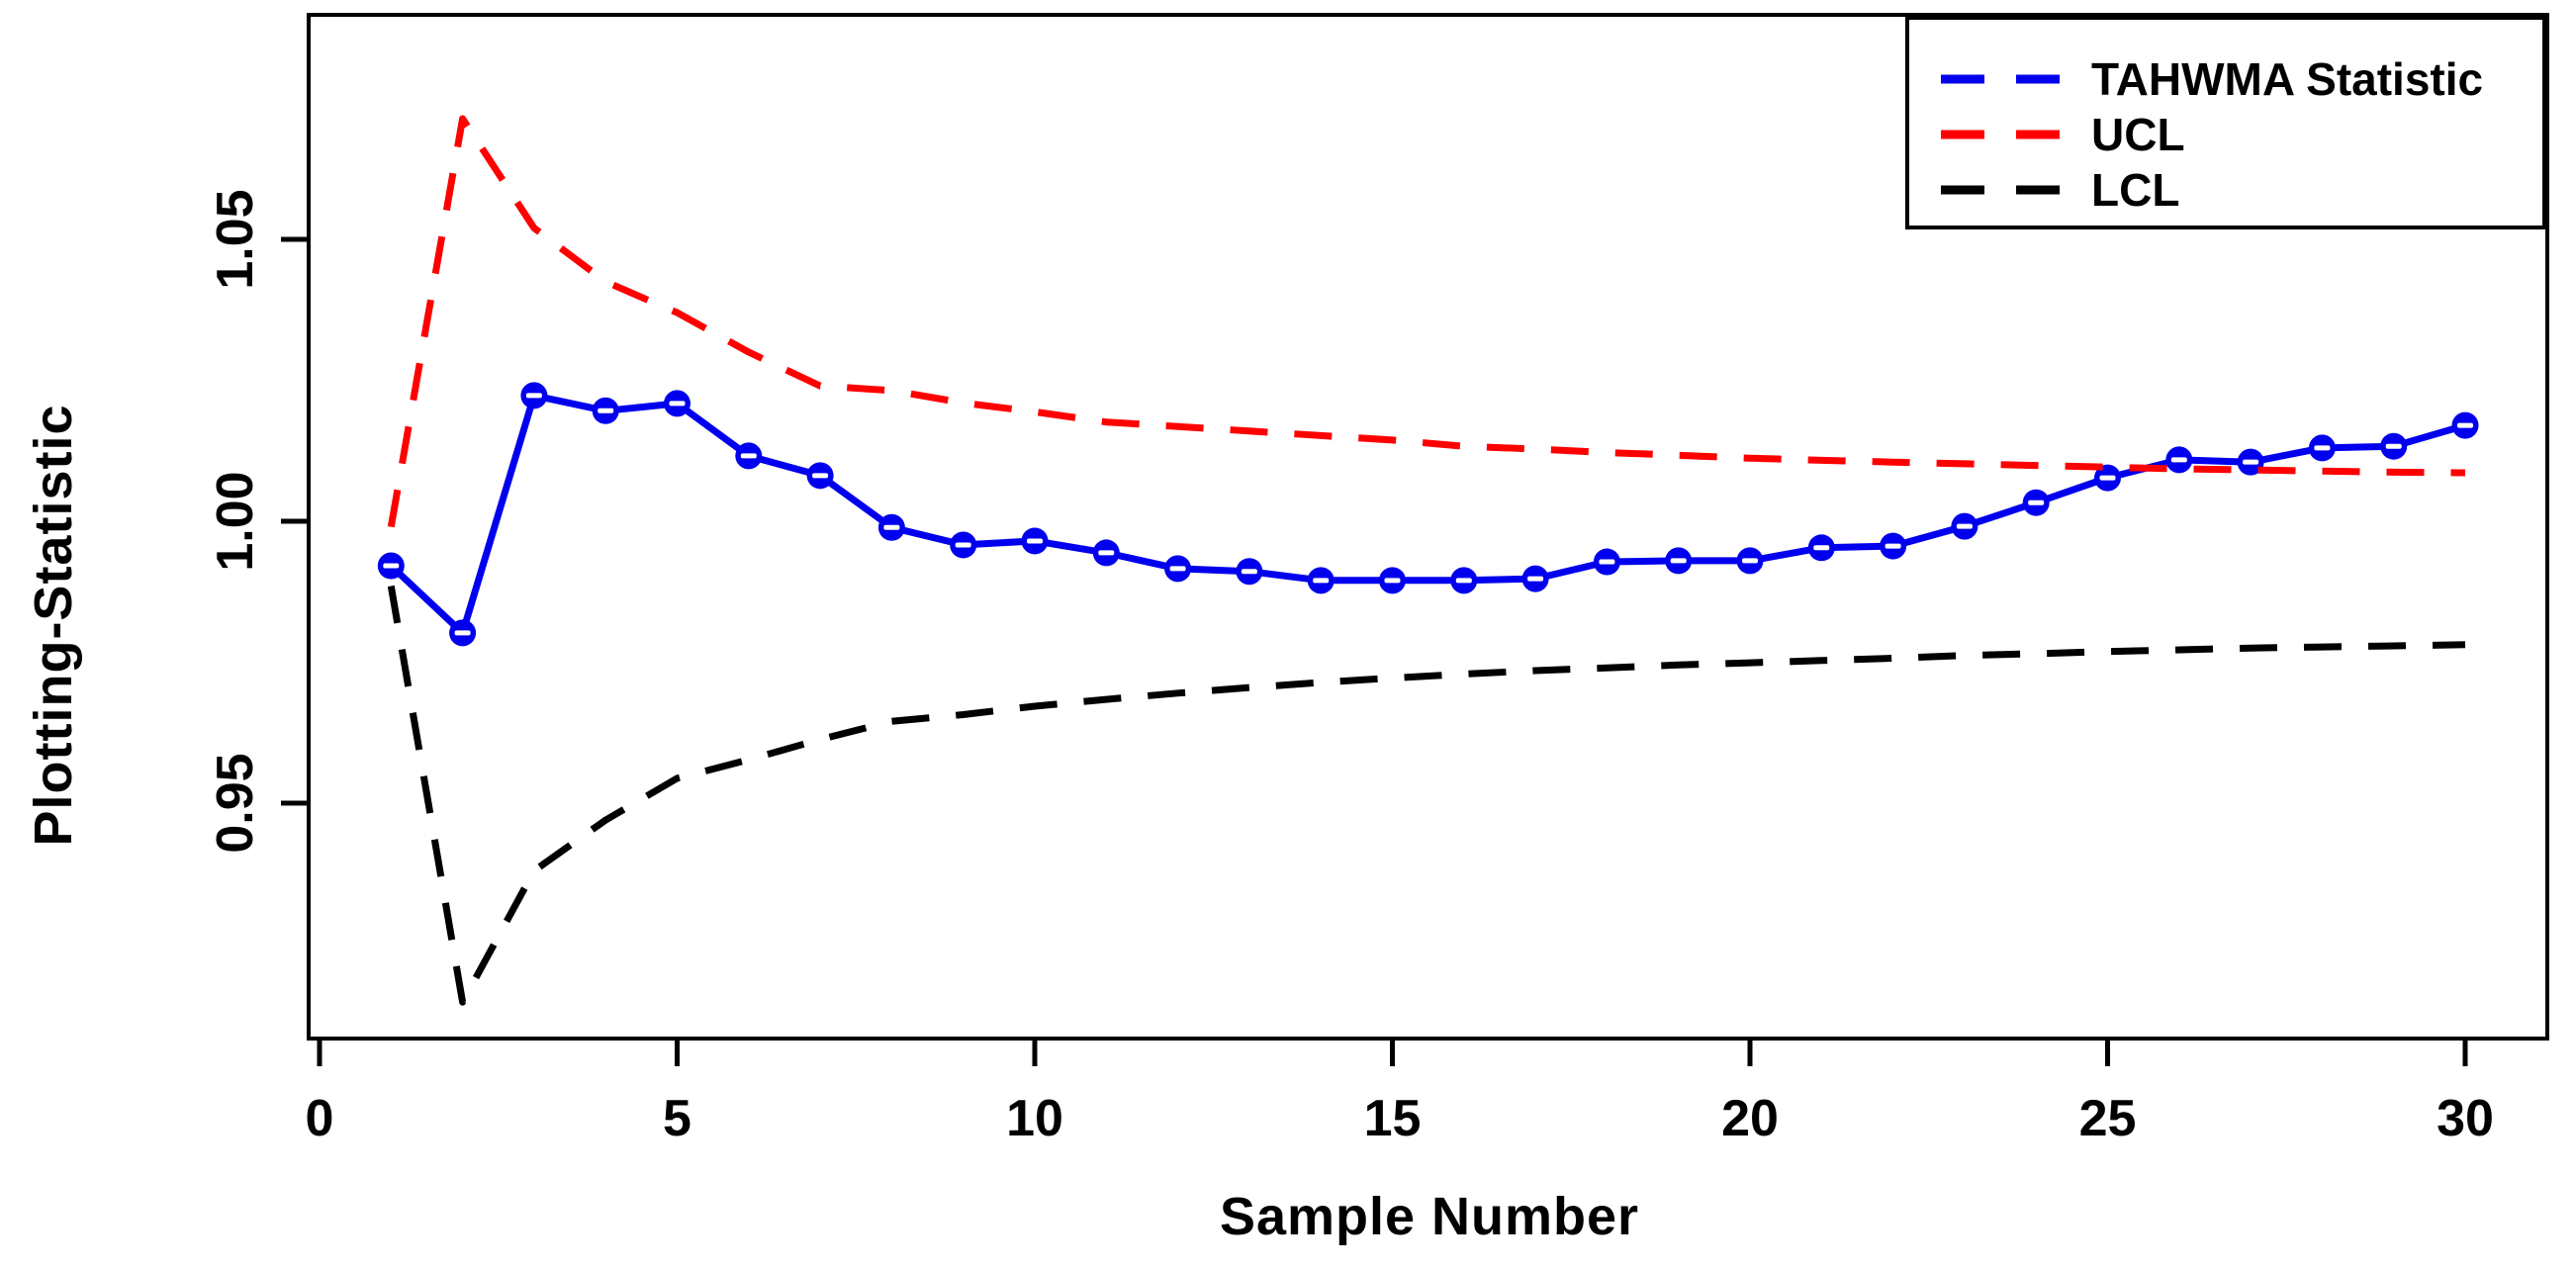 The width and height of the screenshot is (2576, 1270). What do you see at coordinates (2135, 190) in the screenshot?
I see `legend-label: LCL` at bounding box center [2135, 190].